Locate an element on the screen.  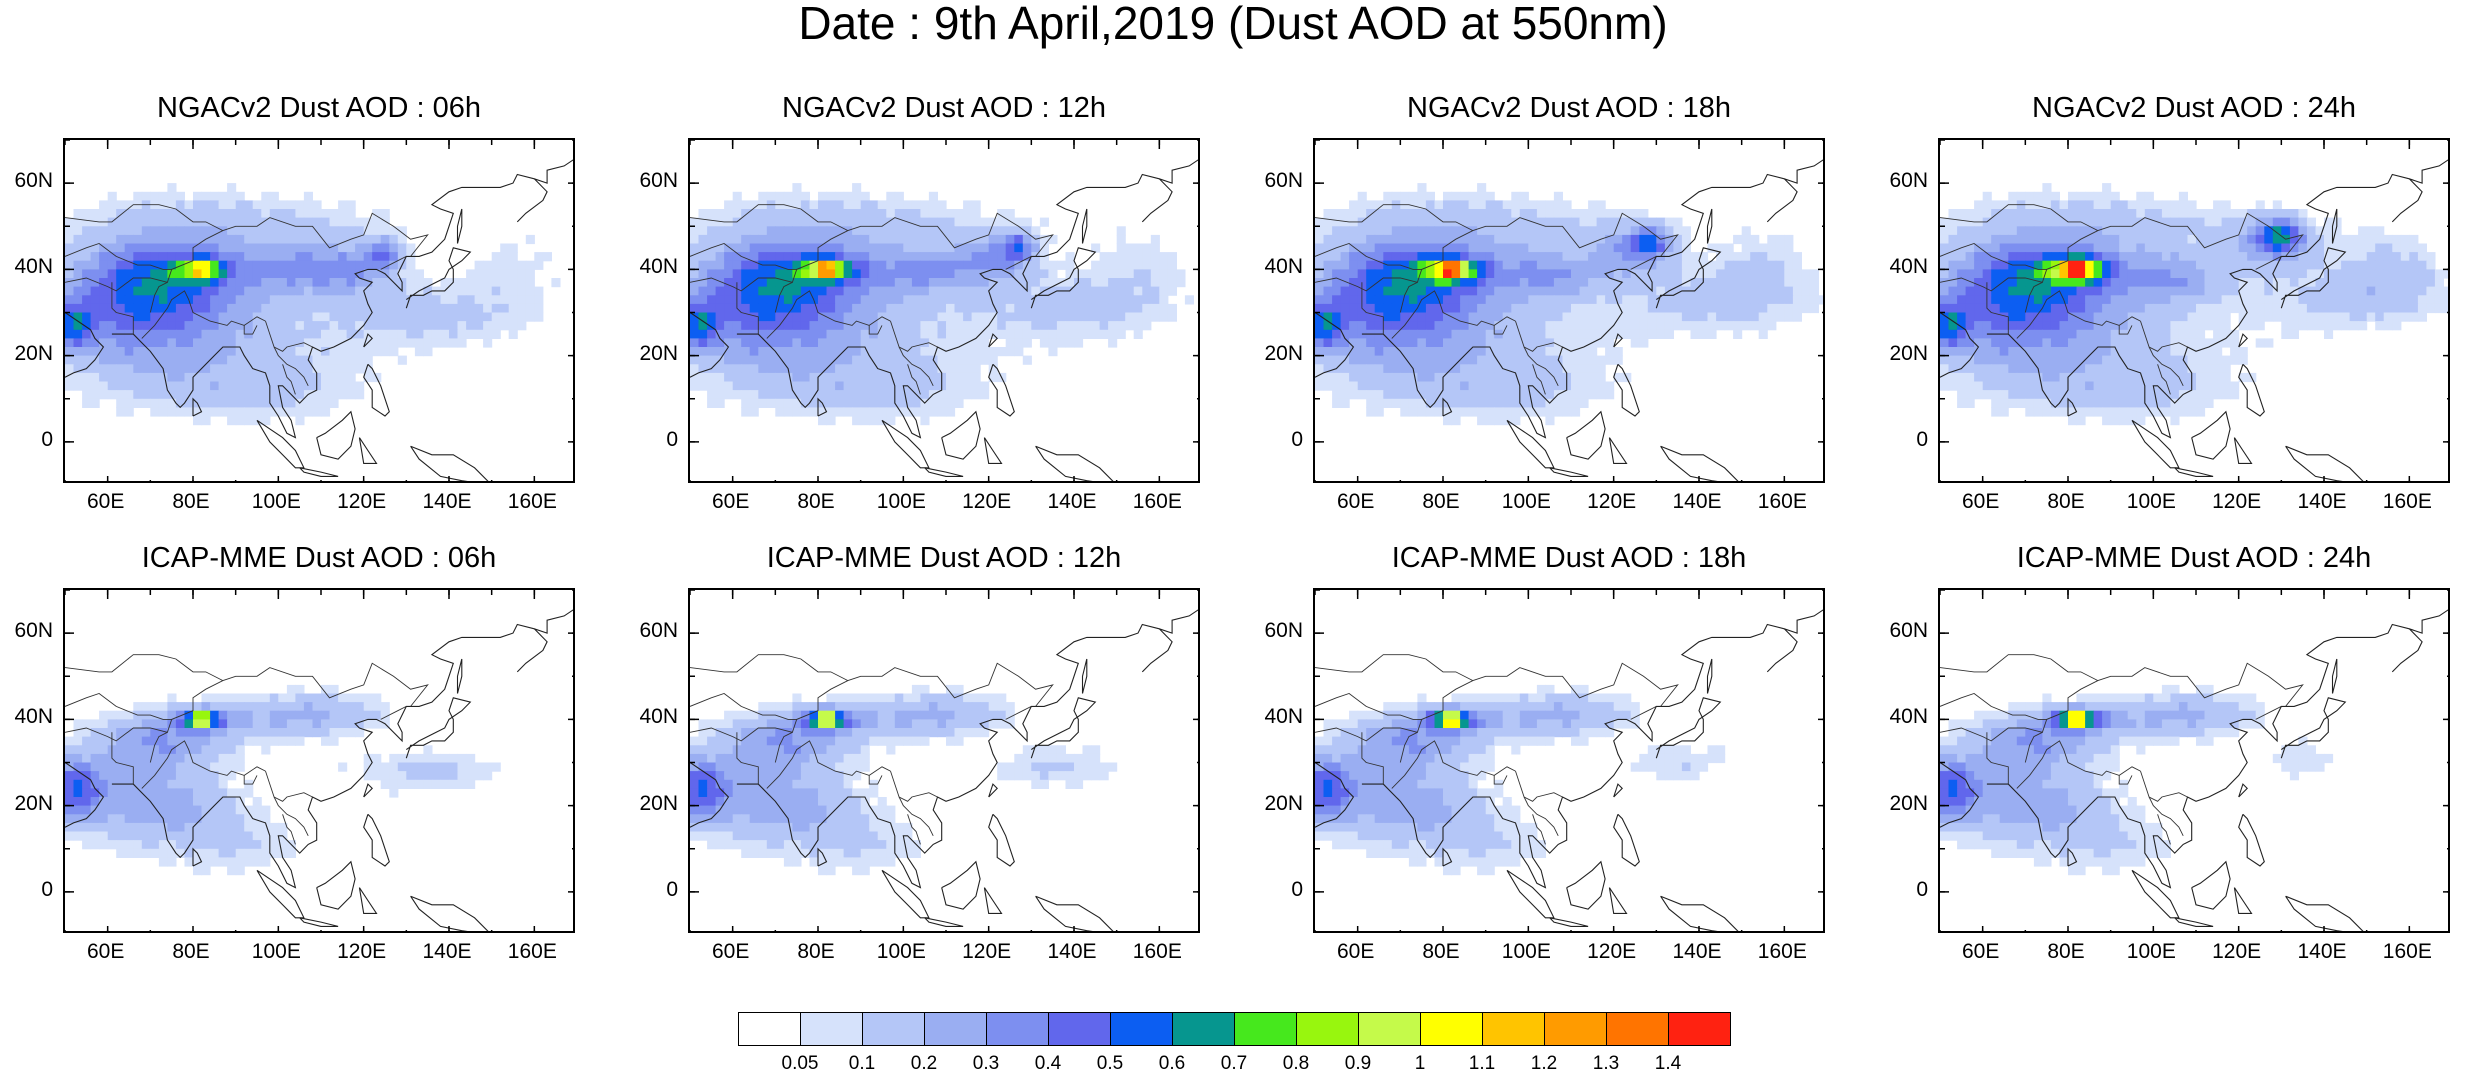
colorbar-label: 1 is located at coordinates (1420, 1064).